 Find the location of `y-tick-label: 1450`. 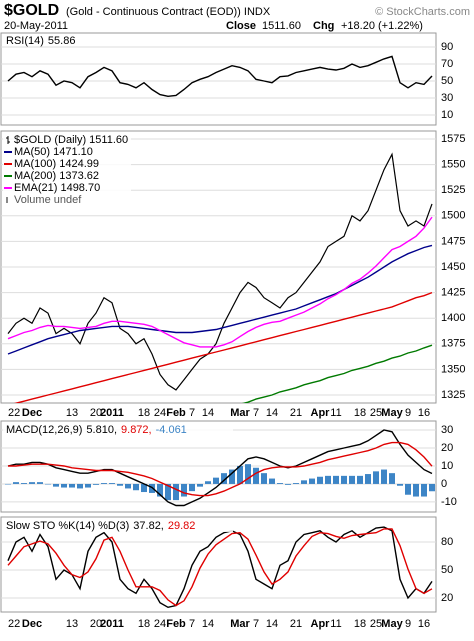

y-tick-label: 1450 is located at coordinates (453, 267).